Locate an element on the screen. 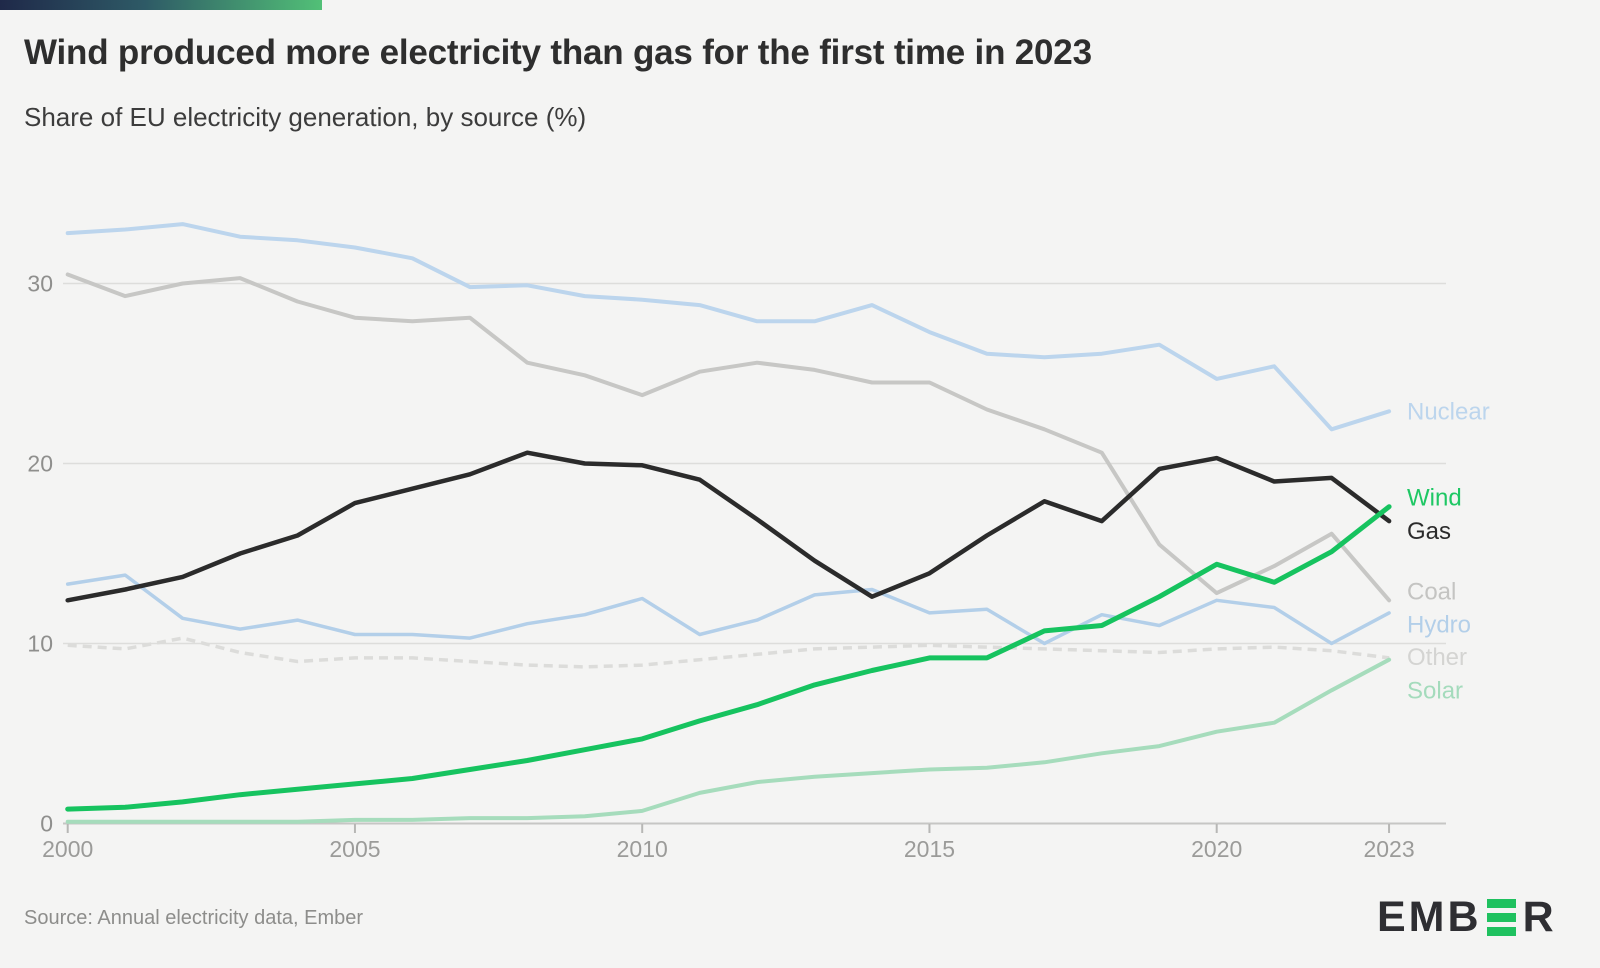 This screenshot has height=968, width=1600. logo-green-e-icon is located at coordinates (1501, 917).